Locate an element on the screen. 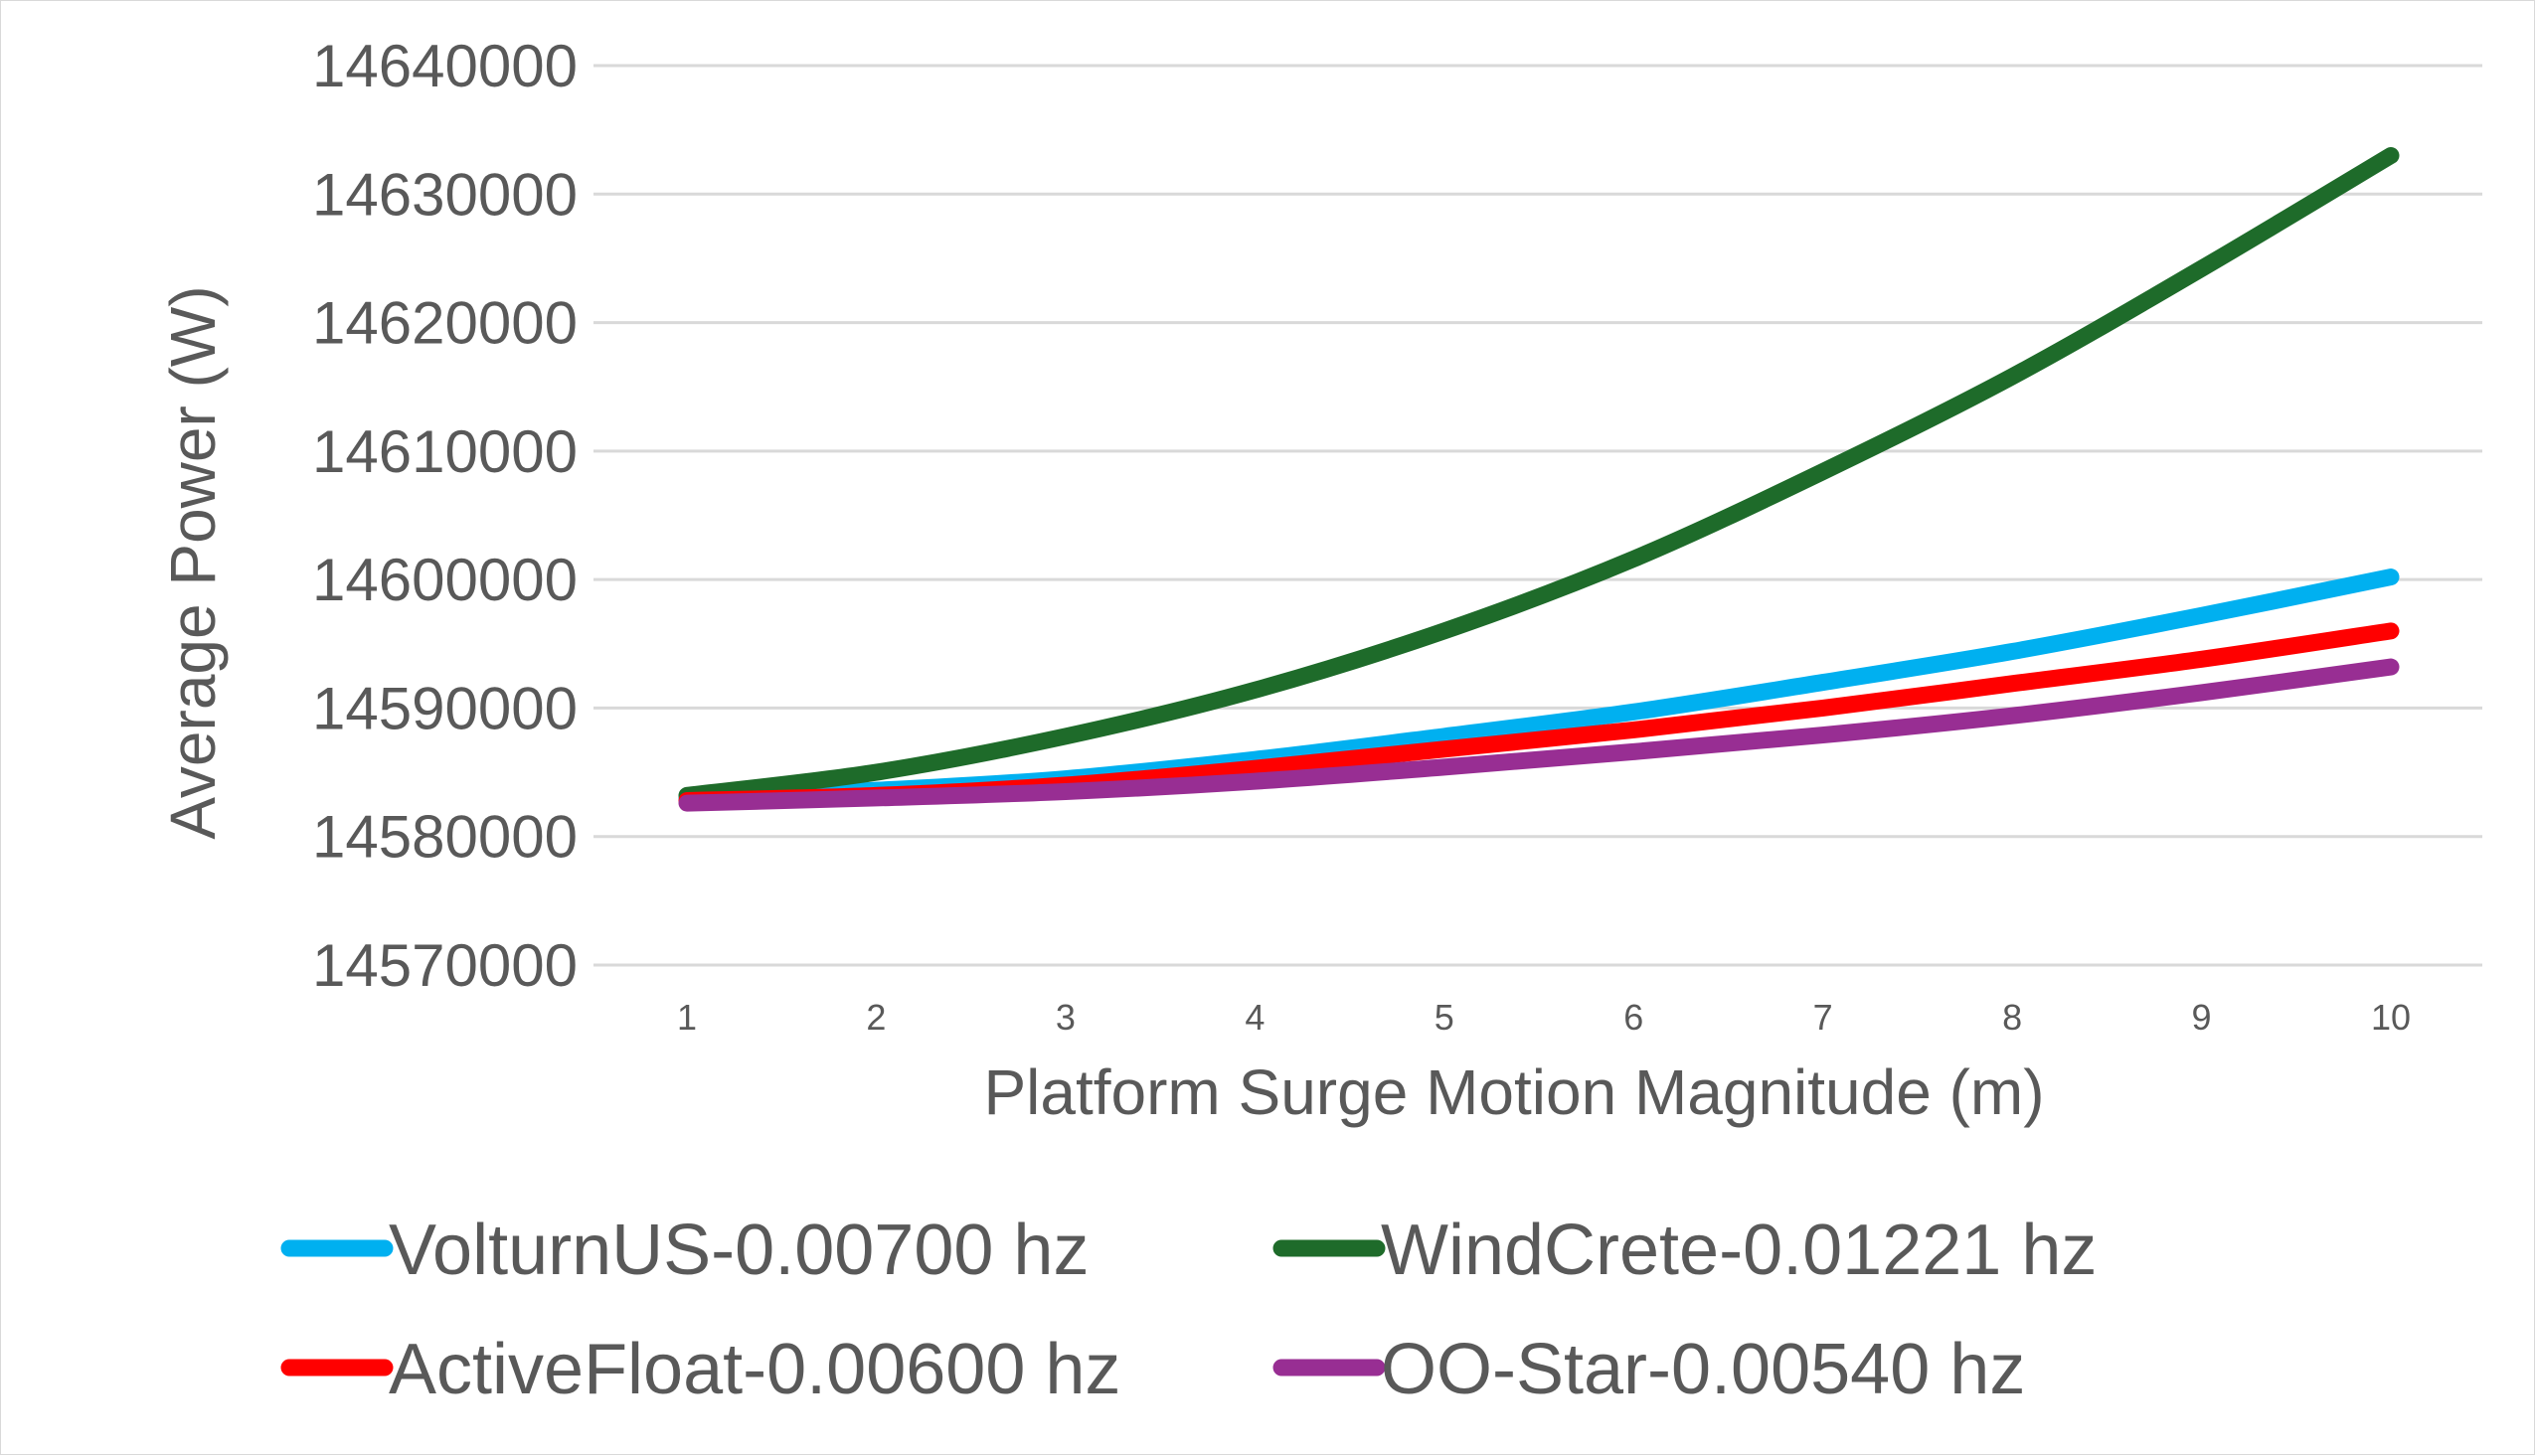 The image size is (2535, 1456). x-axis-title: Platform Surge Motion Magnitude (m) is located at coordinates (1513, 1092).